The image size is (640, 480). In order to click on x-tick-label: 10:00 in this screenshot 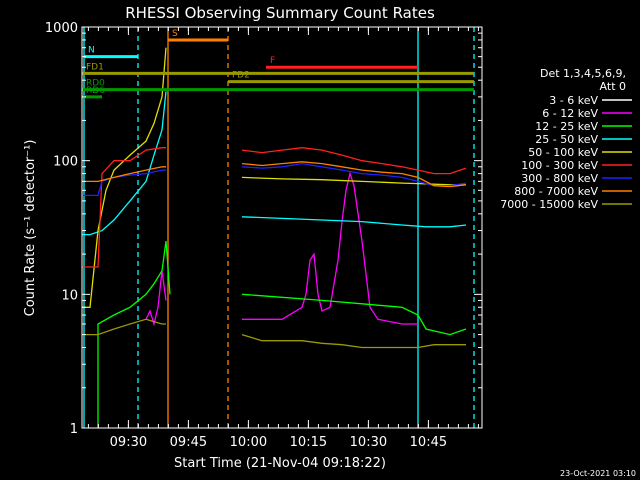, I will do `click(248, 442)`.